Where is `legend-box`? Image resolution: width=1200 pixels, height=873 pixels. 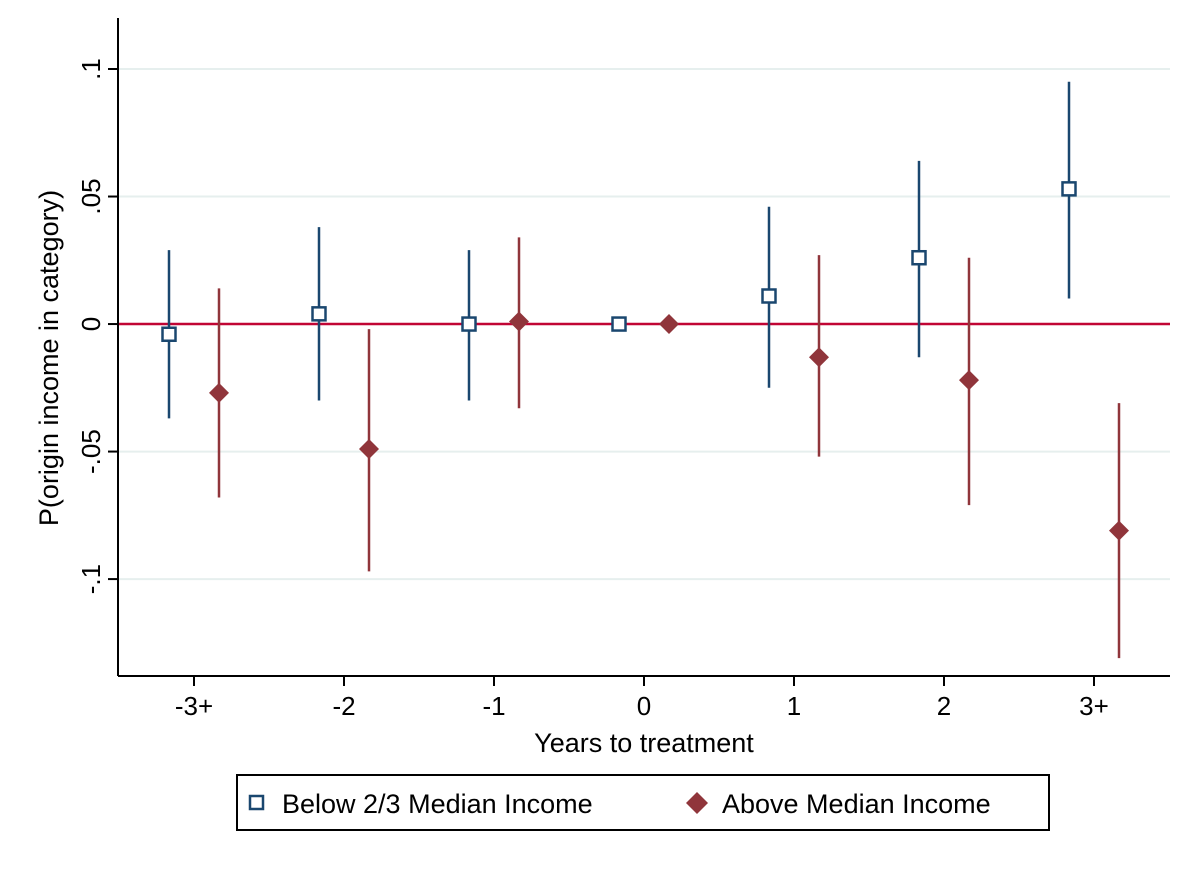
legend-box is located at coordinates (643, 802).